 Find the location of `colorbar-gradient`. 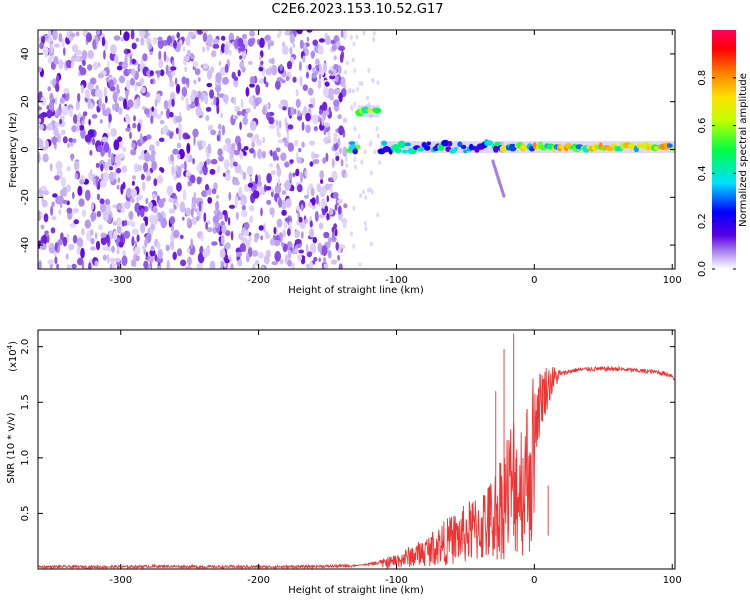

colorbar-gradient is located at coordinates (724, 149).